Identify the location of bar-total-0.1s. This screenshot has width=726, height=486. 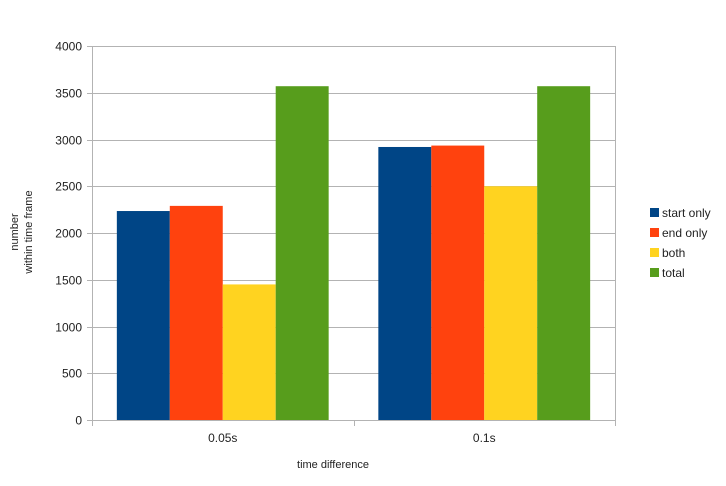
(564, 253).